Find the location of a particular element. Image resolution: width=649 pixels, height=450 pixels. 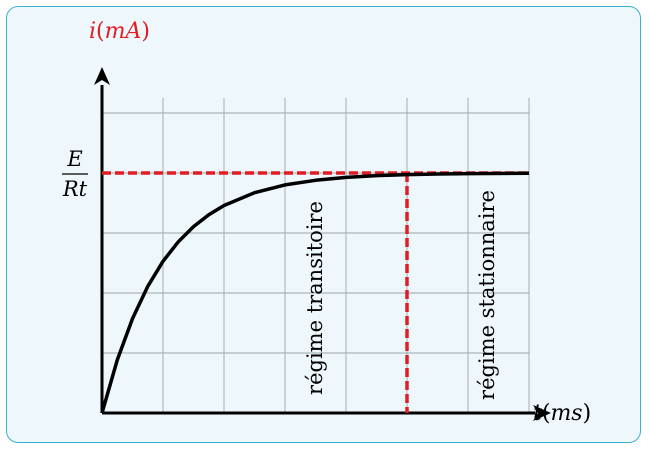

region-label-steady: régime stationnaire is located at coordinates (487, 295).